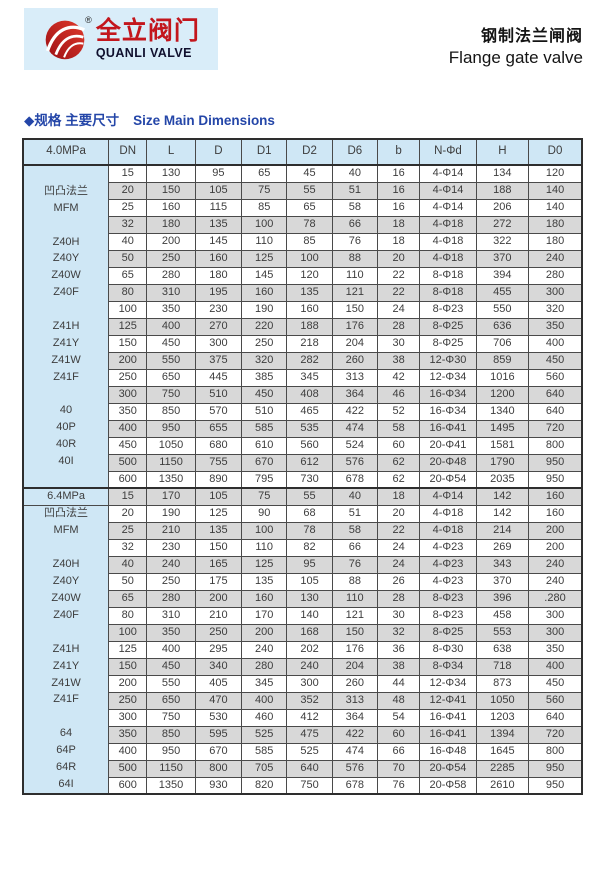 This screenshot has height=880, width=606. What do you see at coordinates (264, 360) in the screenshot?
I see `table-cell: 320` at bounding box center [264, 360].